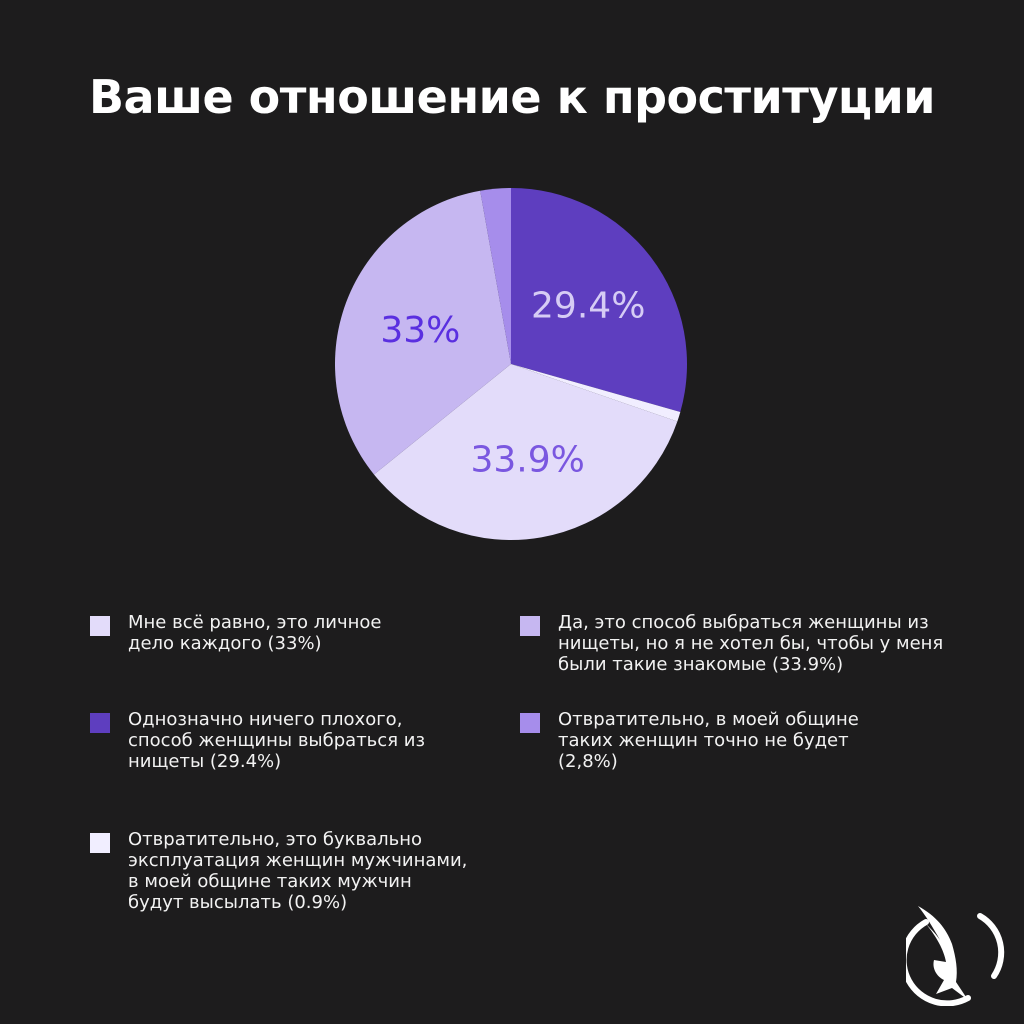 The height and width of the screenshot is (1024, 1024). I want to click on pie-chart: 29.4% 33.9% 33%, so click(511, 364).